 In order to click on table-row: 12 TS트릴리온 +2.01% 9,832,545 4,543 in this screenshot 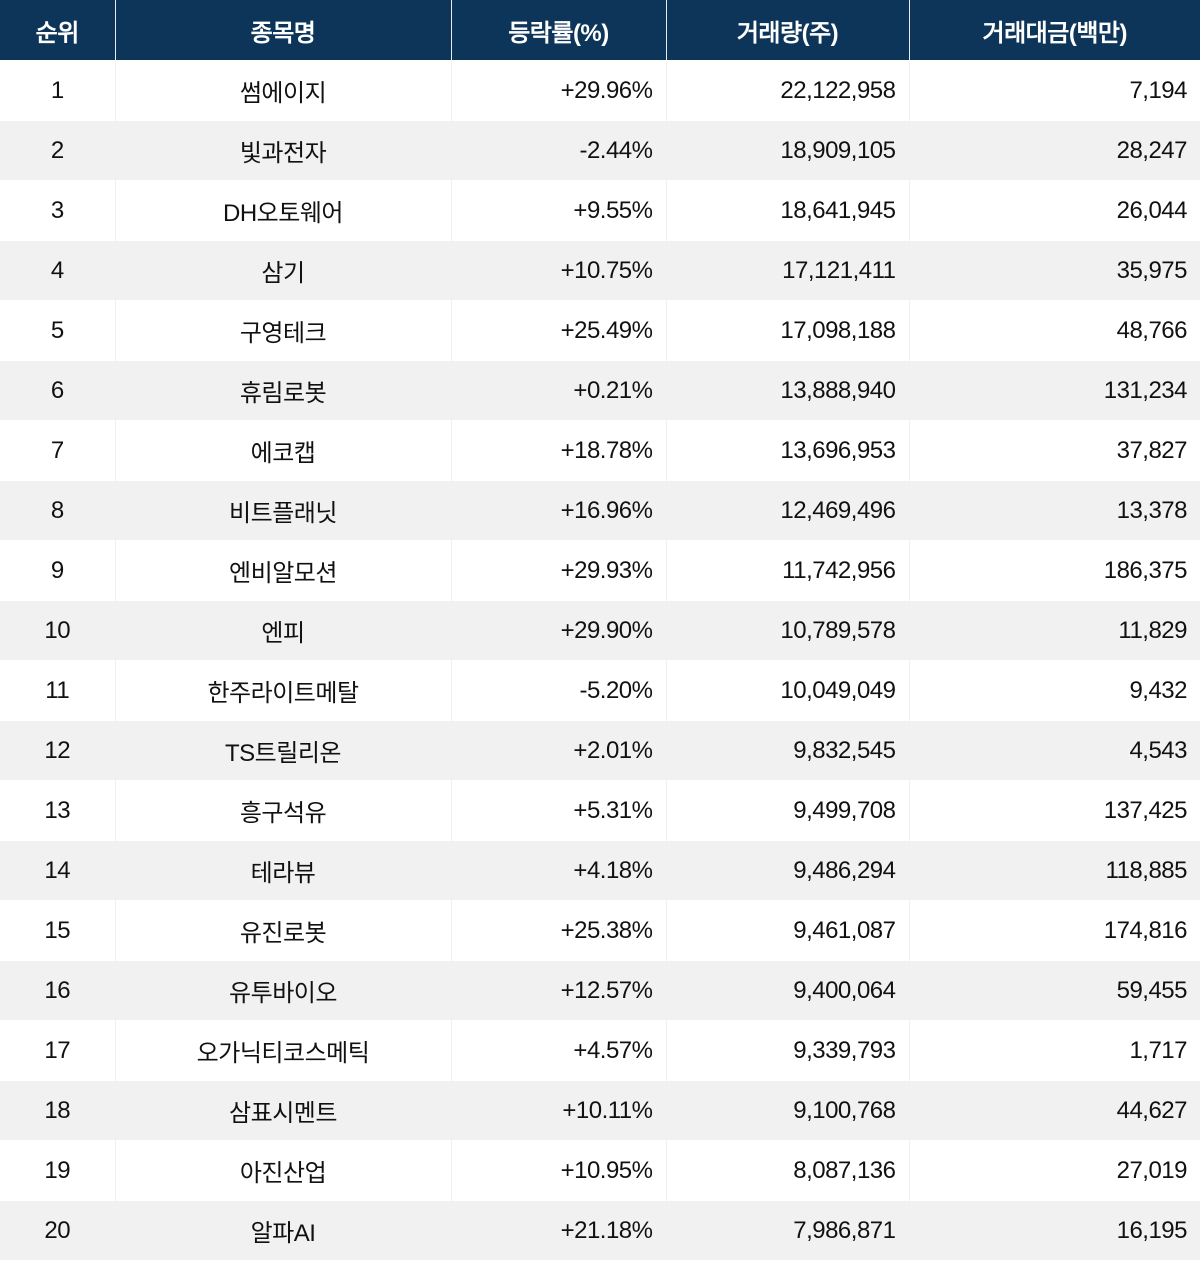, I will do `click(600, 750)`.